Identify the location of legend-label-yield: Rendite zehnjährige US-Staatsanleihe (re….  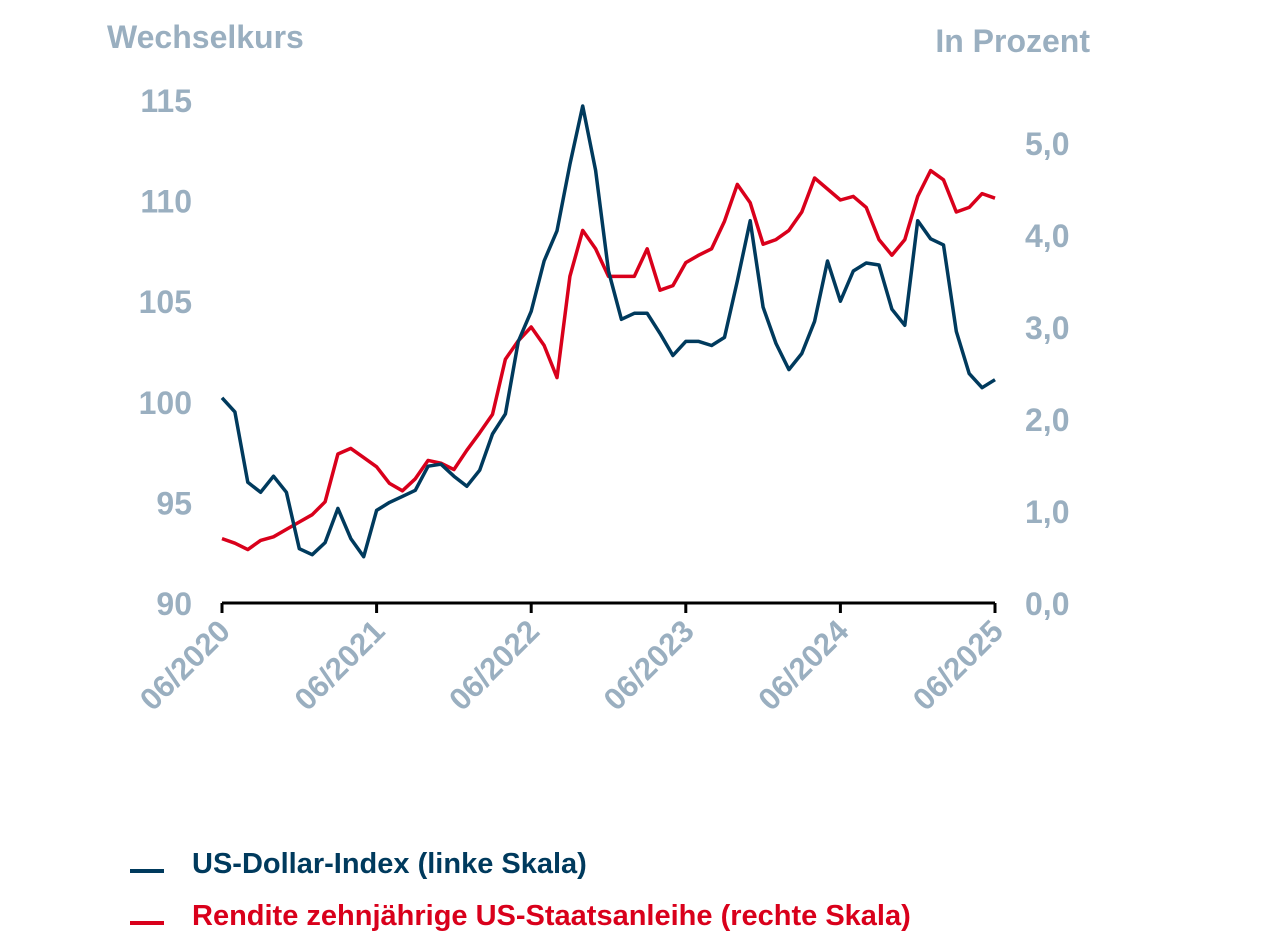
(551, 915).